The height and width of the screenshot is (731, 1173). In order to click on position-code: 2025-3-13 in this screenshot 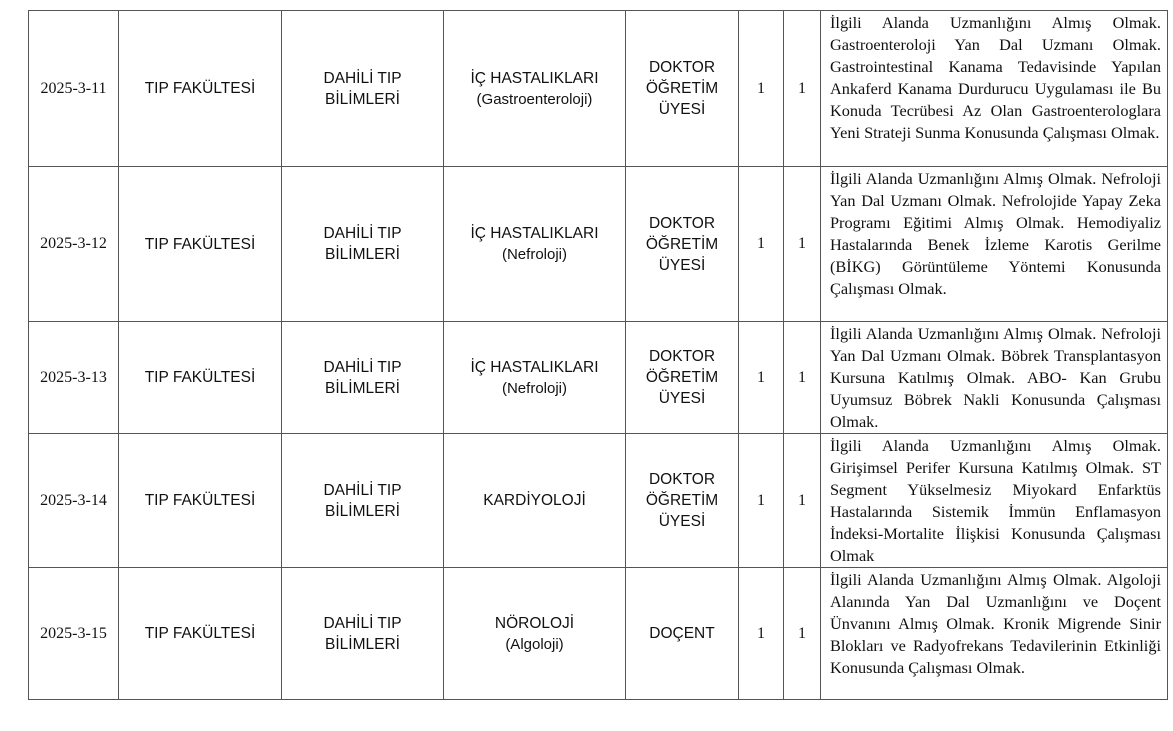, I will do `click(73, 377)`.